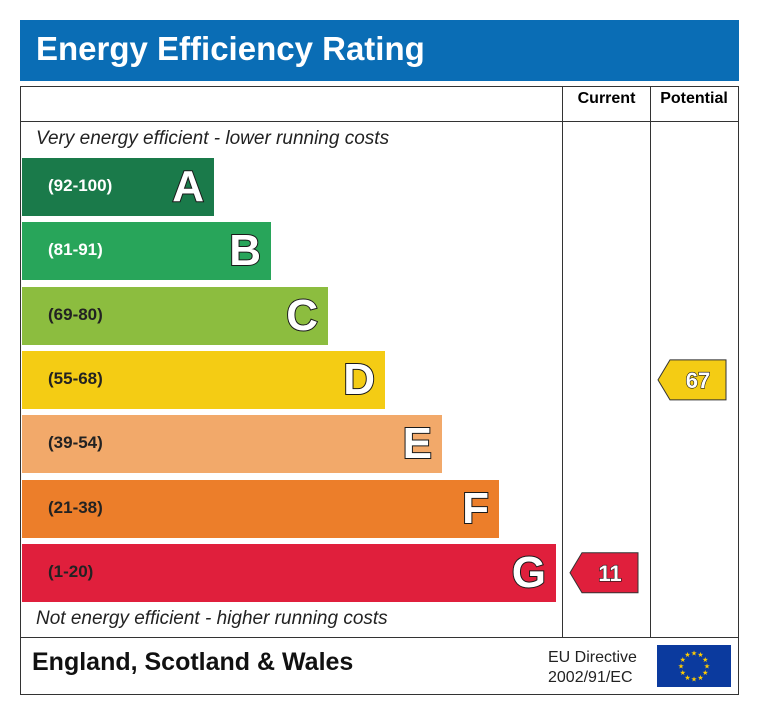 Image resolution: width=760 pixels, height=715 pixels. I want to click on band-range-label: (81-91), so click(75, 250).